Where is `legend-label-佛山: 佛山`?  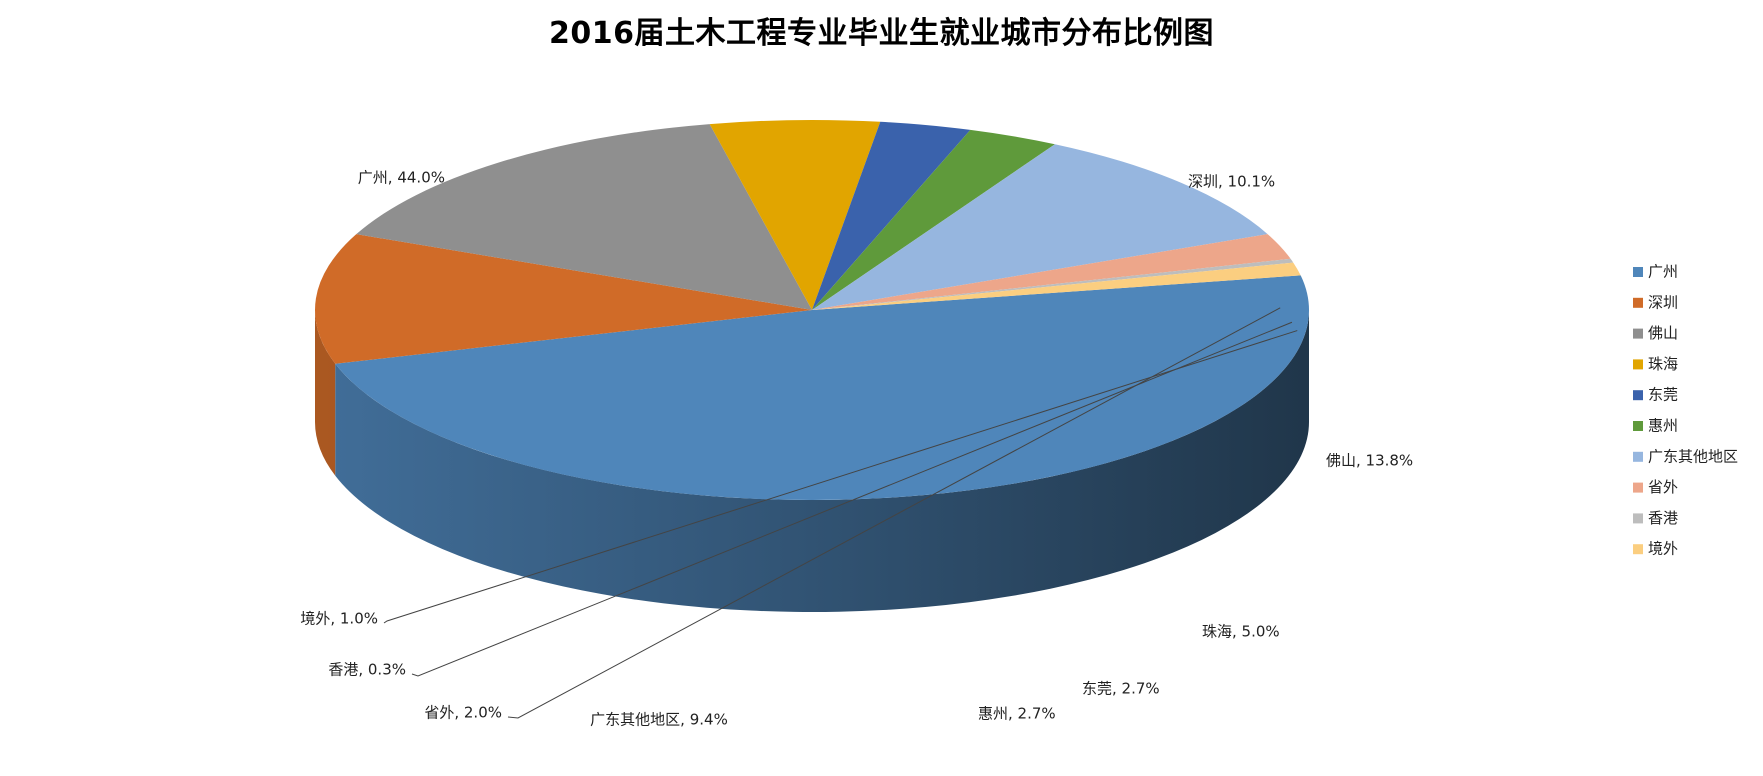 legend-label-佛山: 佛山 is located at coordinates (1663, 333).